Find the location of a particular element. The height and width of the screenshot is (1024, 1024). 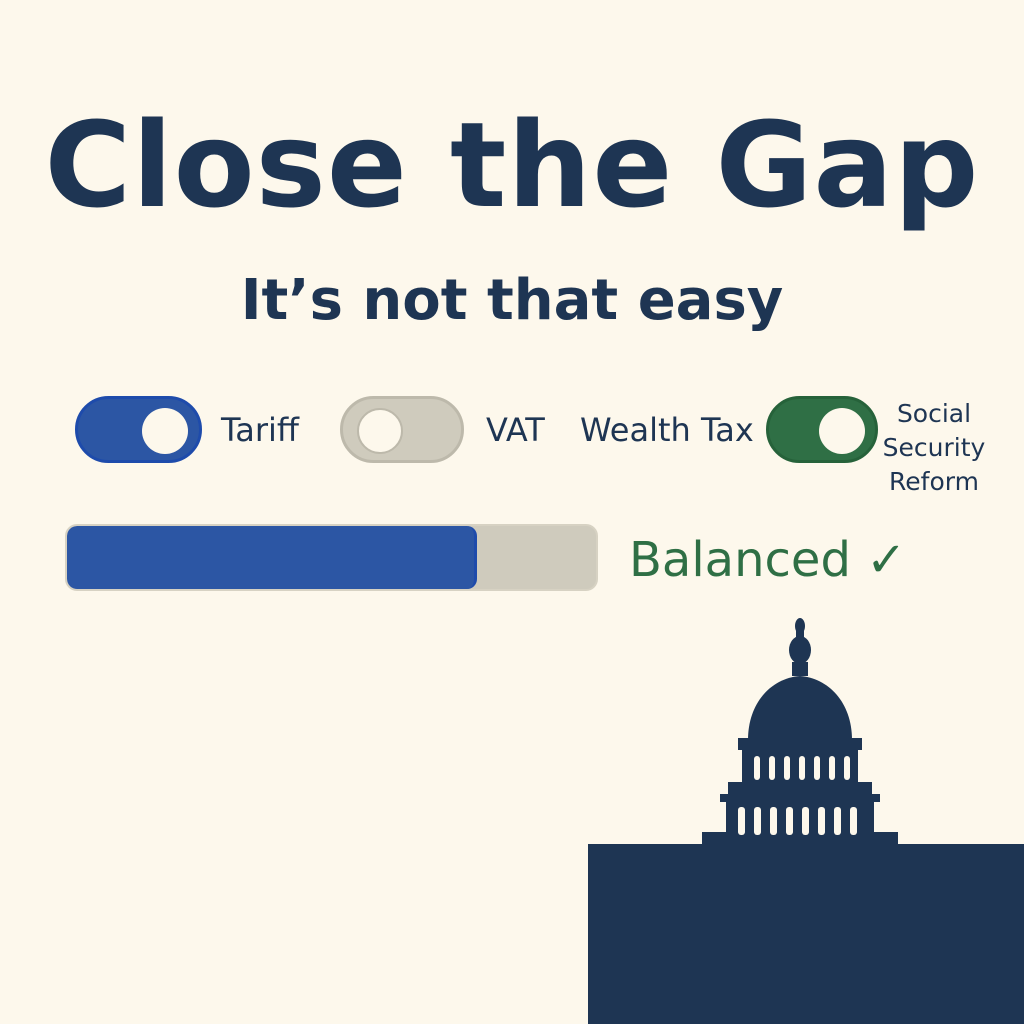

page-title: Close the Gap is located at coordinates (512, 165).